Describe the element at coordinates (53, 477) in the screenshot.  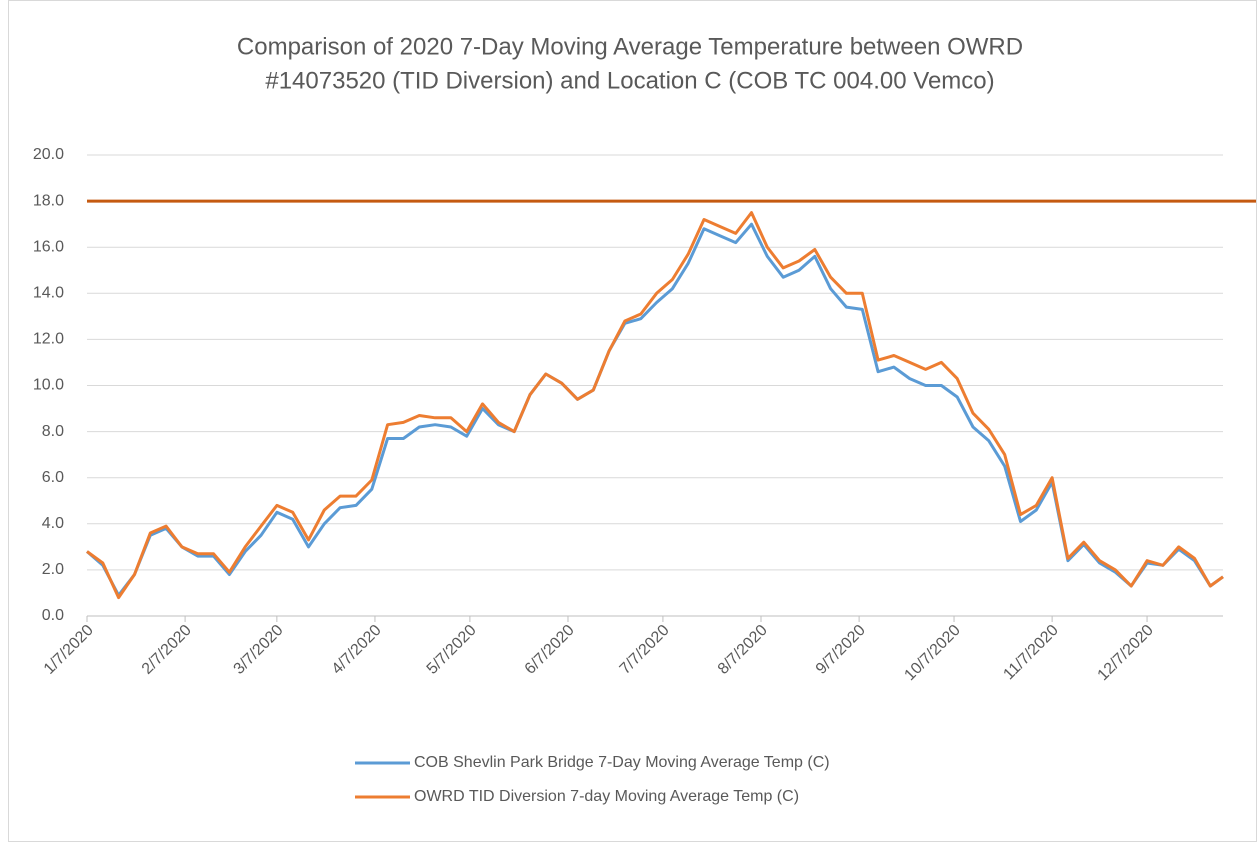
I see `y-tick-label: 6.0` at that location.